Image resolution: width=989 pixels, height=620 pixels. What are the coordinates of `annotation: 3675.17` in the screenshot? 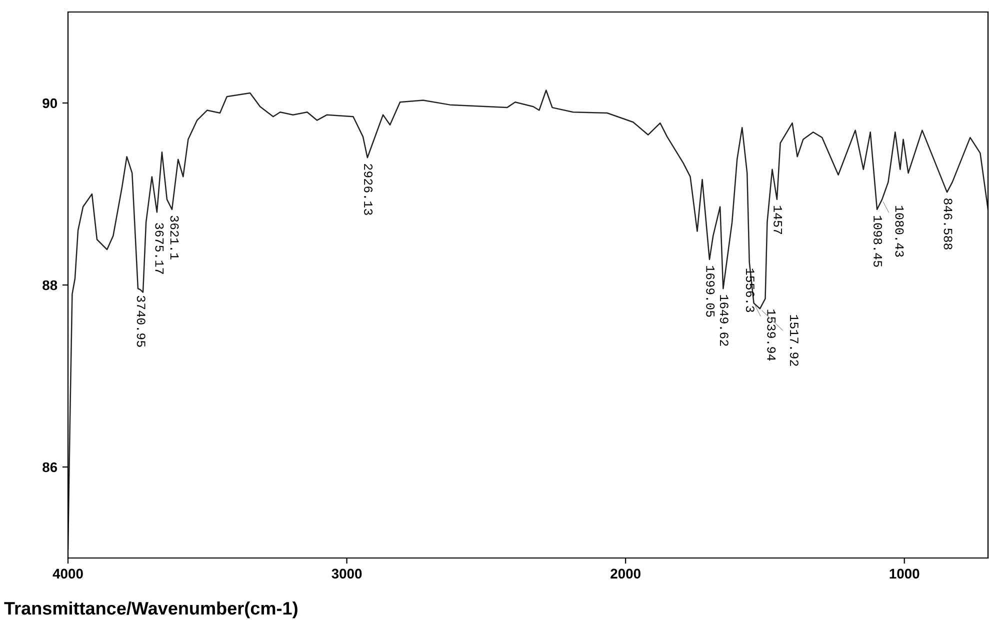 It's located at (159, 248).